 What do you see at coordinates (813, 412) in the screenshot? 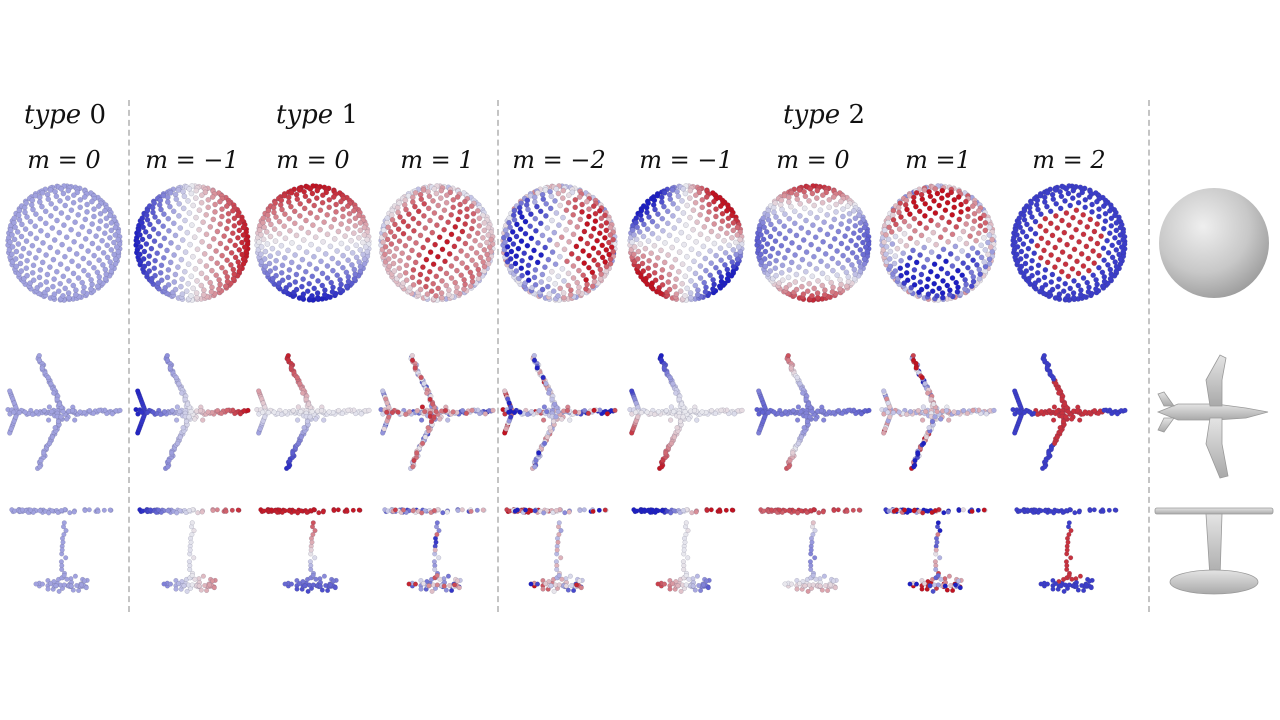
I see `airplane-panel-col6` at bounding box center [813, 412].